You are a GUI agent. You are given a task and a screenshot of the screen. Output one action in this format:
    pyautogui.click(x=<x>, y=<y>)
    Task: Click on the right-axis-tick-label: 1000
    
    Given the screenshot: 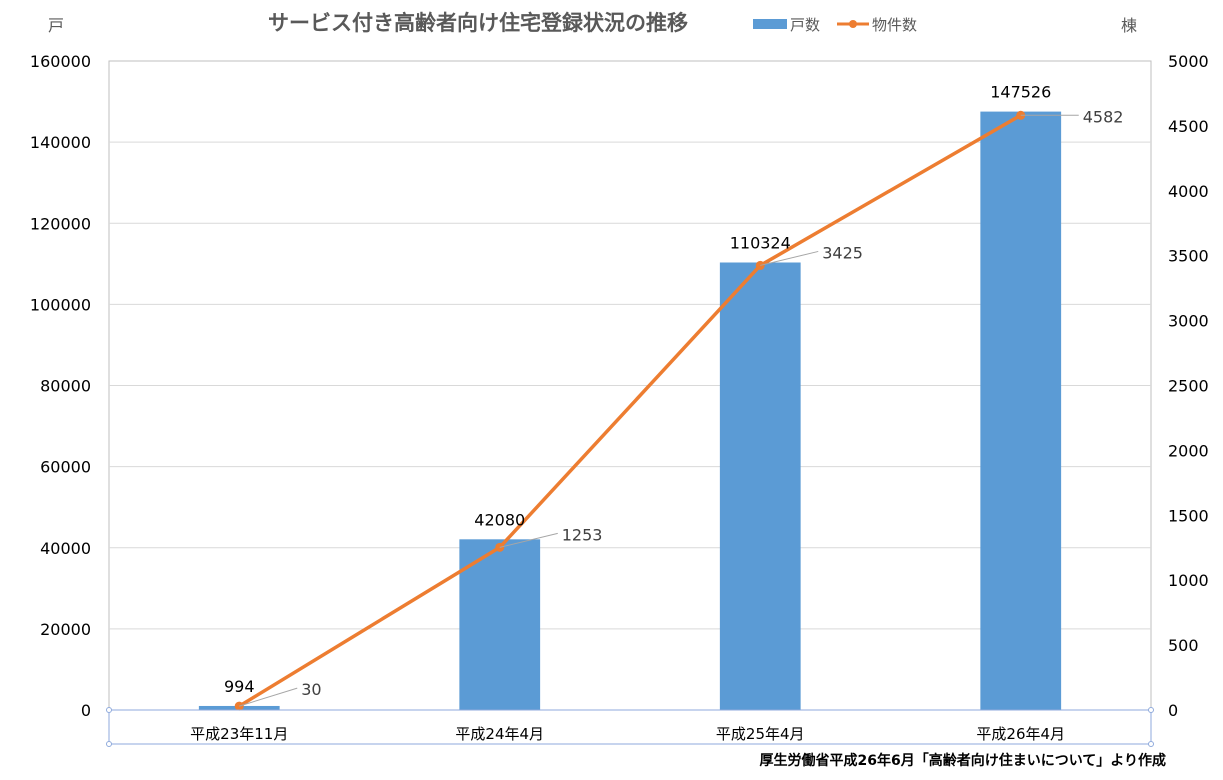 What is the action you would take?
    pyautogui.click(x=1188, y=580)
    